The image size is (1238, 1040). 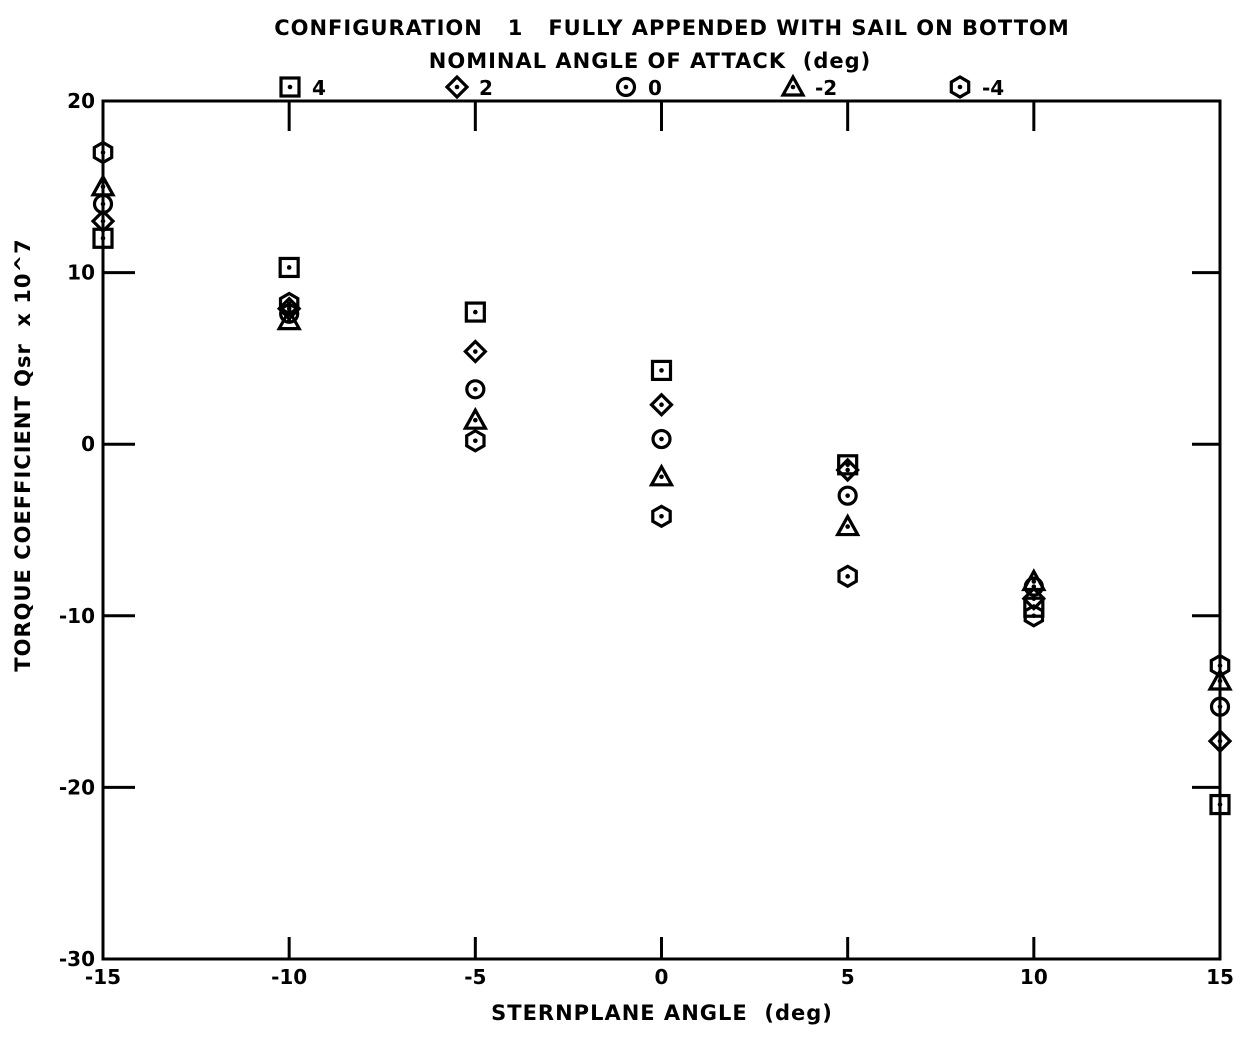 I want to click on legend-triangle-icon, so click(x=793, y=85).